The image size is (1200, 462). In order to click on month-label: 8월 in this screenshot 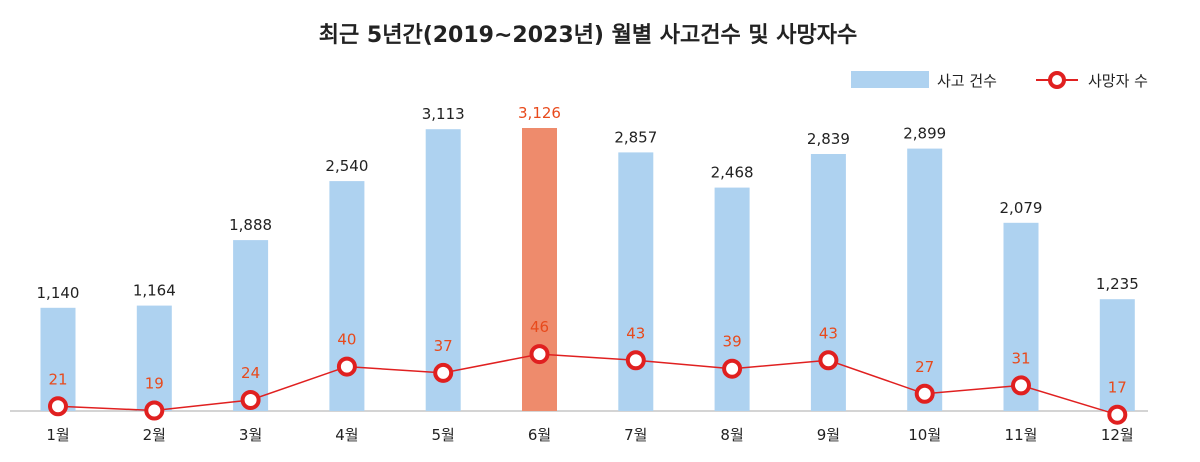, I will do `click(731, 435)`.